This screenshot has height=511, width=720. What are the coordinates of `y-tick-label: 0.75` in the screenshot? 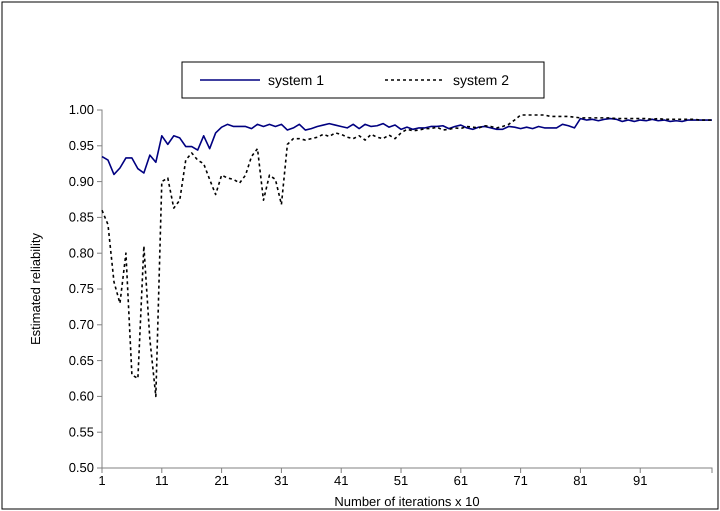 It's located at (81, 288).